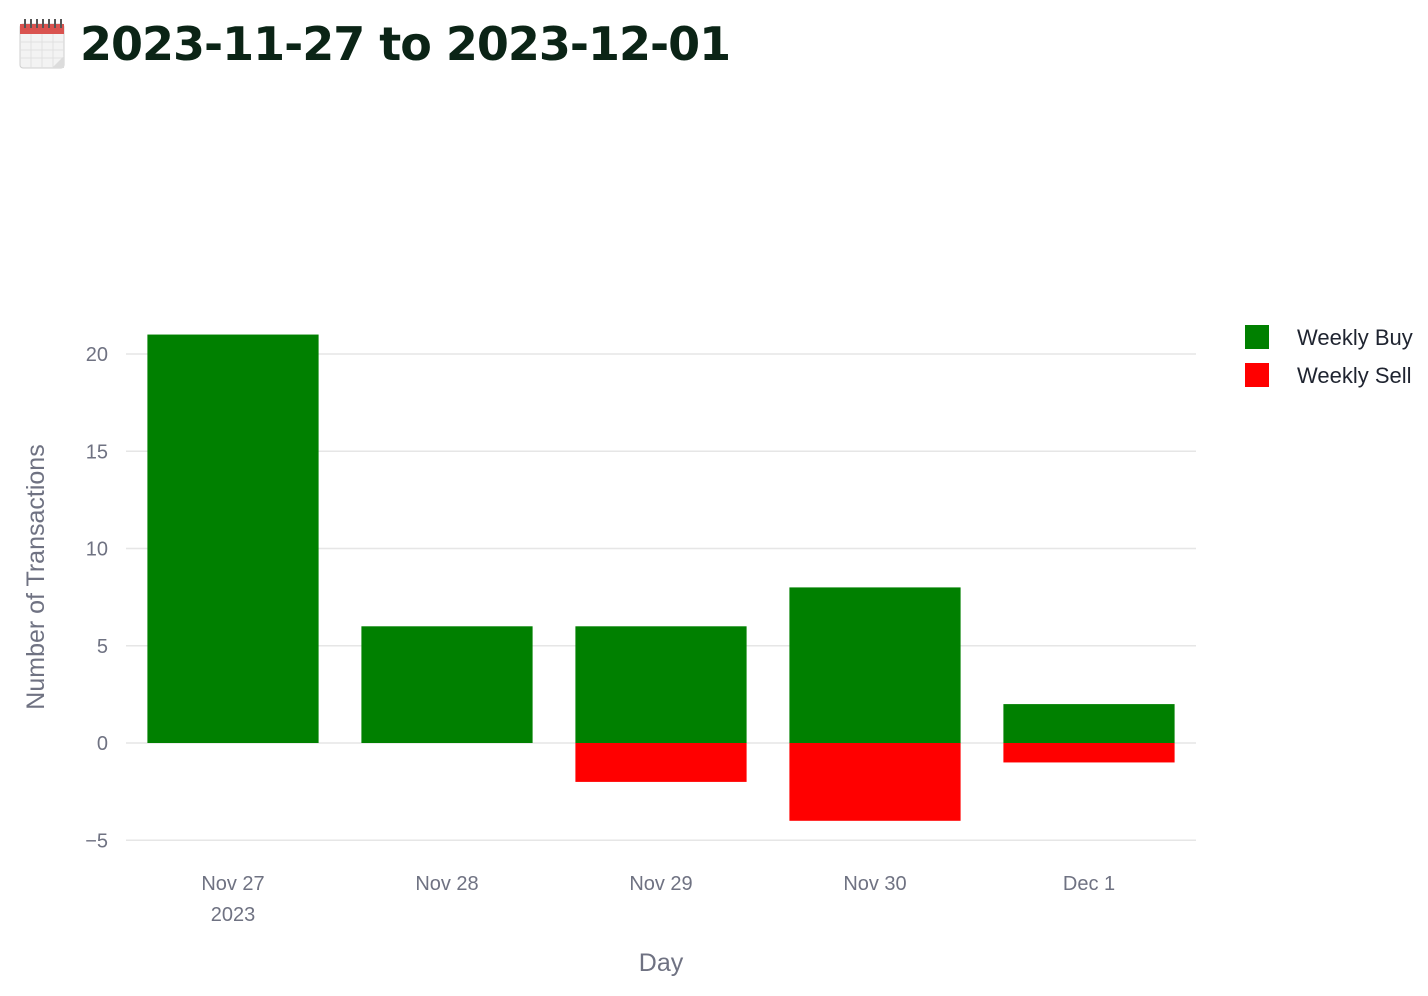  Describe the element at coordinates (97, 550) in the screenshot. I see `y-tick-label: 10` at that location.